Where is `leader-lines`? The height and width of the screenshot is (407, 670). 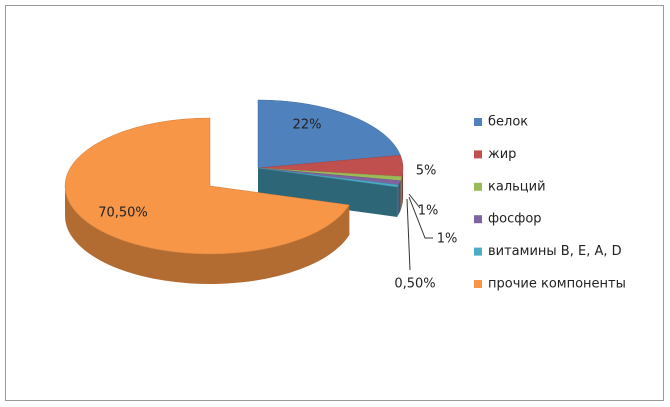 leader-lines is located at coordinates (419, 232).